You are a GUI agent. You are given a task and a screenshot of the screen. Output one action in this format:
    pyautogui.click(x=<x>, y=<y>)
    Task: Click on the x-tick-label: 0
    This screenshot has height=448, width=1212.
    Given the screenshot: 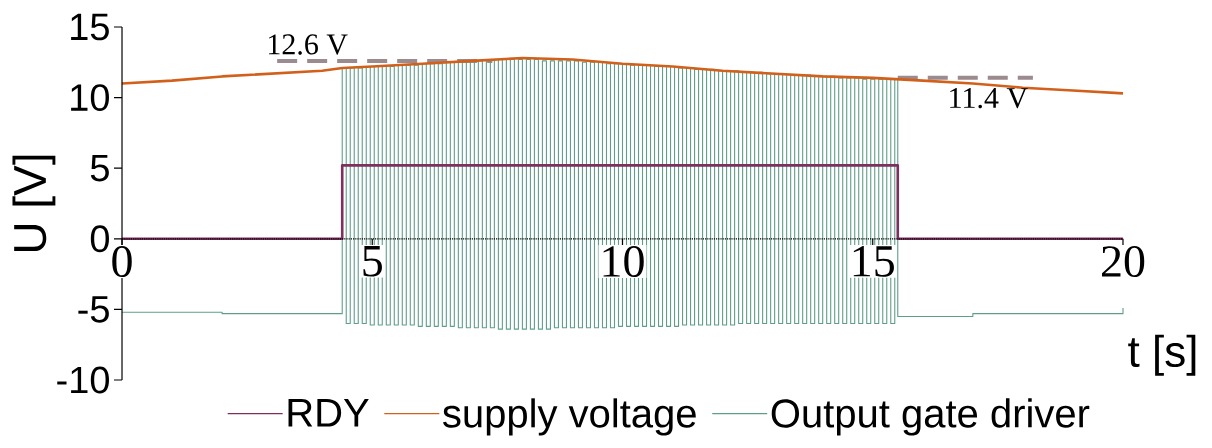 What is the action you would take?
    pyautogui.click(x=122, y=262)
    